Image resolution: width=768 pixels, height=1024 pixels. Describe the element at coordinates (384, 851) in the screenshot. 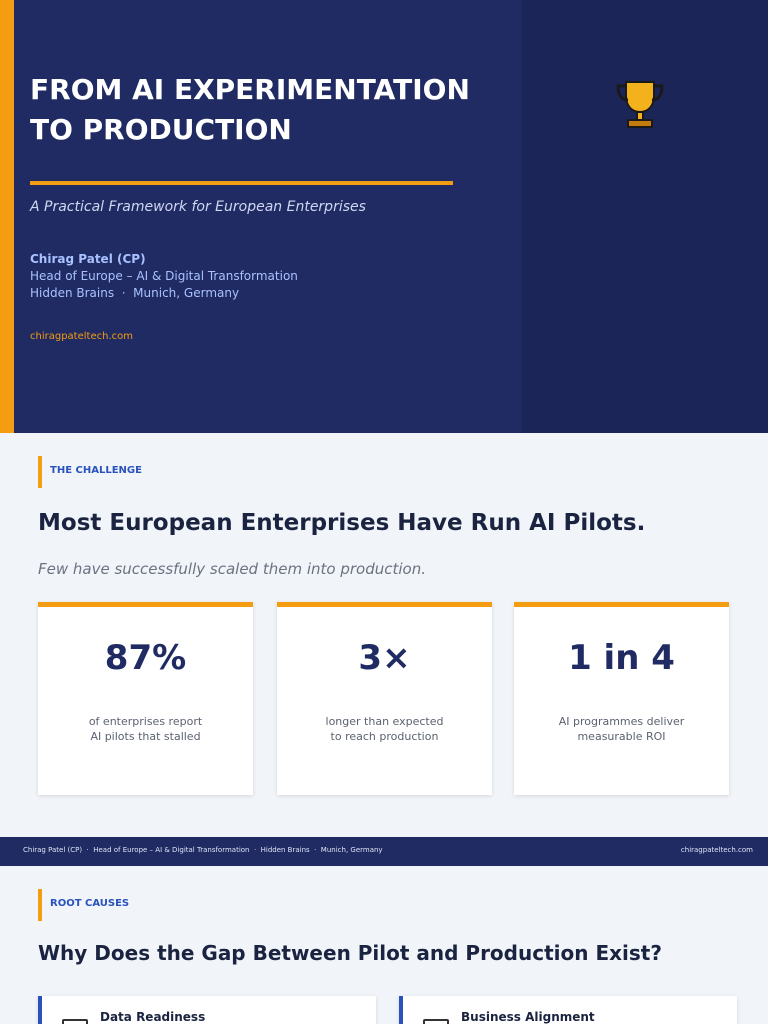

I see `footer-bar` at that location.